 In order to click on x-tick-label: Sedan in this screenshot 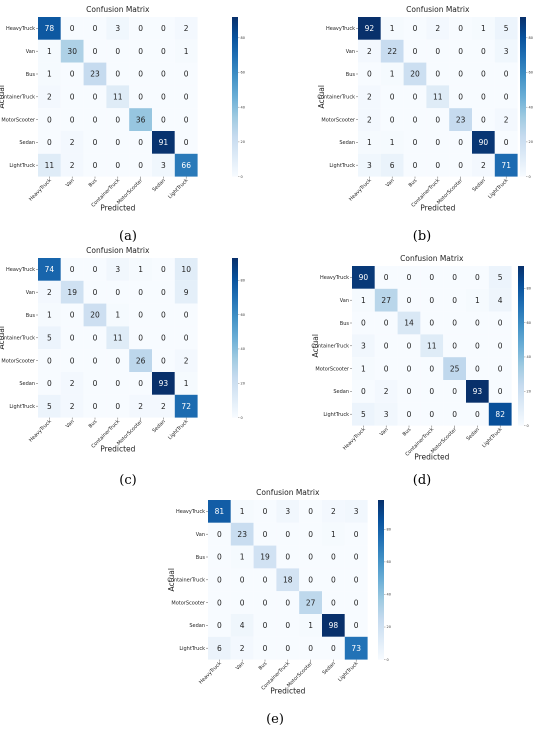, I will do `click(472, 434)`.